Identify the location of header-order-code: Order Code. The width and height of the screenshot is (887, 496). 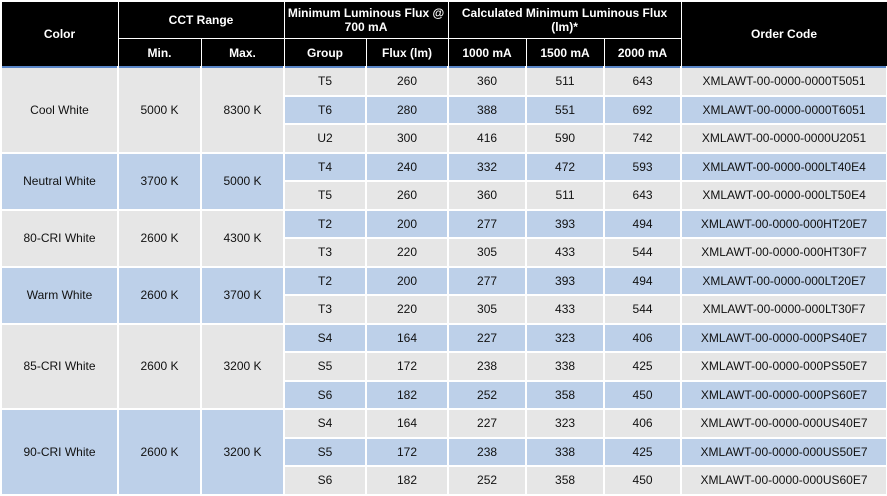
(783, 34).